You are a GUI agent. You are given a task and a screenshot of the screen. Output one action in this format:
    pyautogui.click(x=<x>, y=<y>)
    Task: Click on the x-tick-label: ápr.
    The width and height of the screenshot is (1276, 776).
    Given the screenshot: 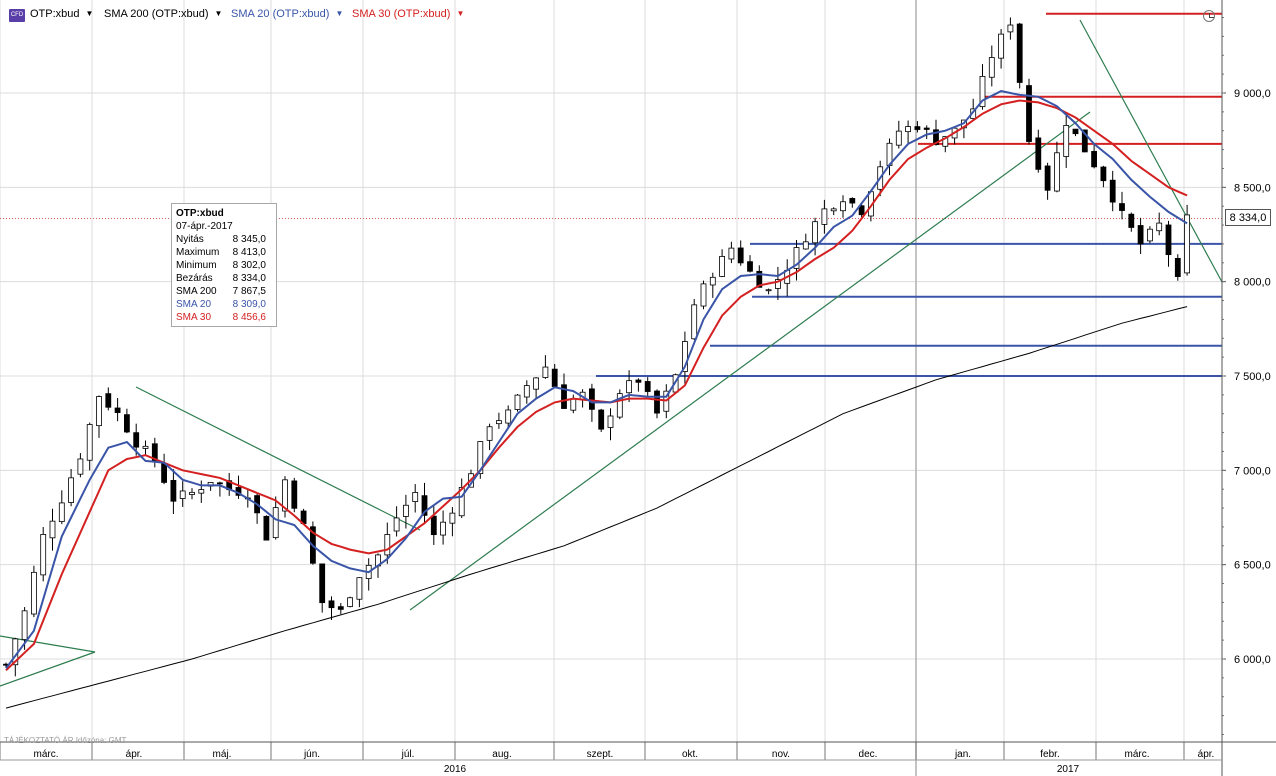 What is the action you would take?
    pyautogui.click(x=134, y=754)
    